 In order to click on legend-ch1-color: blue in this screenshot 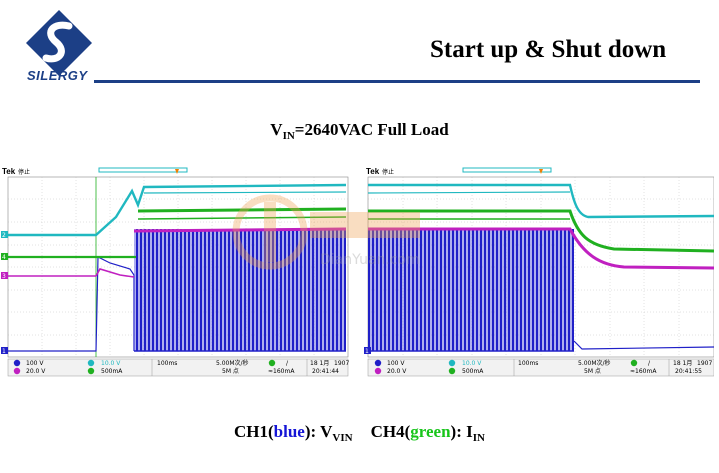, I will do `click(289, 431)`.